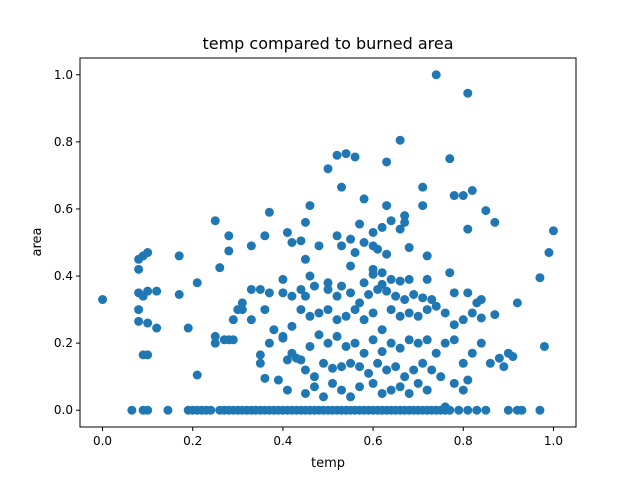  I want to click on x-tick-label: 0.6, so click(373, 441).